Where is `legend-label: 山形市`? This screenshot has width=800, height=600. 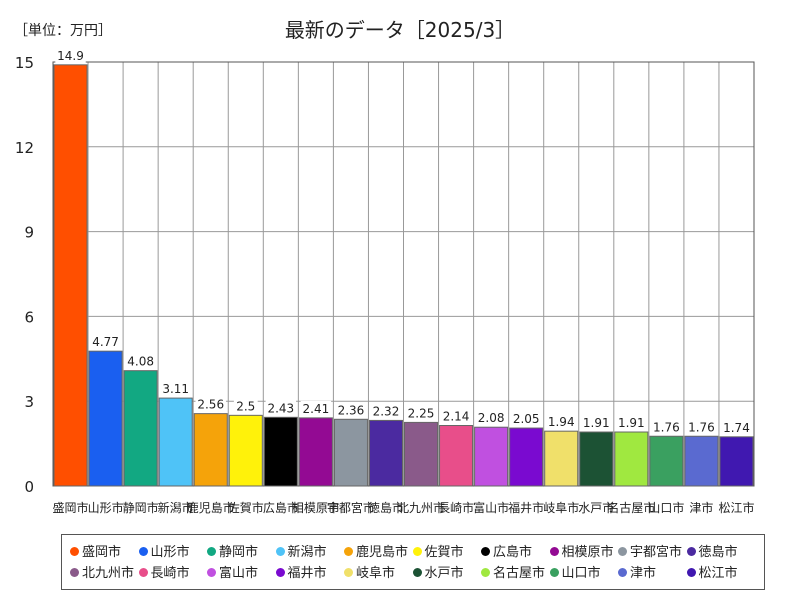
legend-label: 山形市 is located at coordinates (170, 552).